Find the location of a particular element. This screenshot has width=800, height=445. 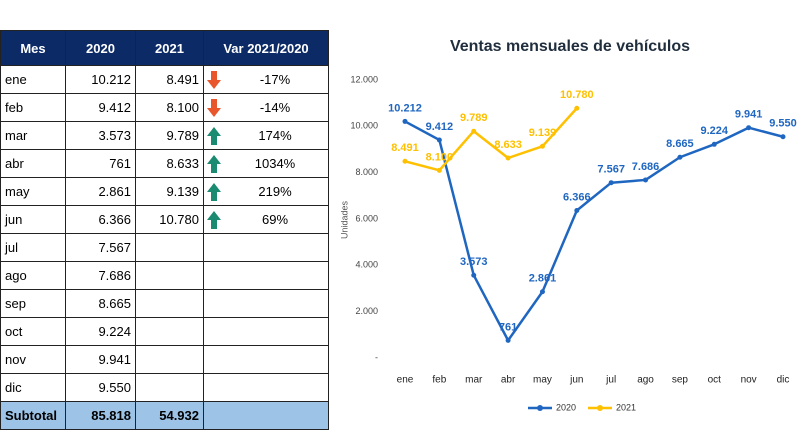

table-cell: 174% is located at coordinates (266, 135).